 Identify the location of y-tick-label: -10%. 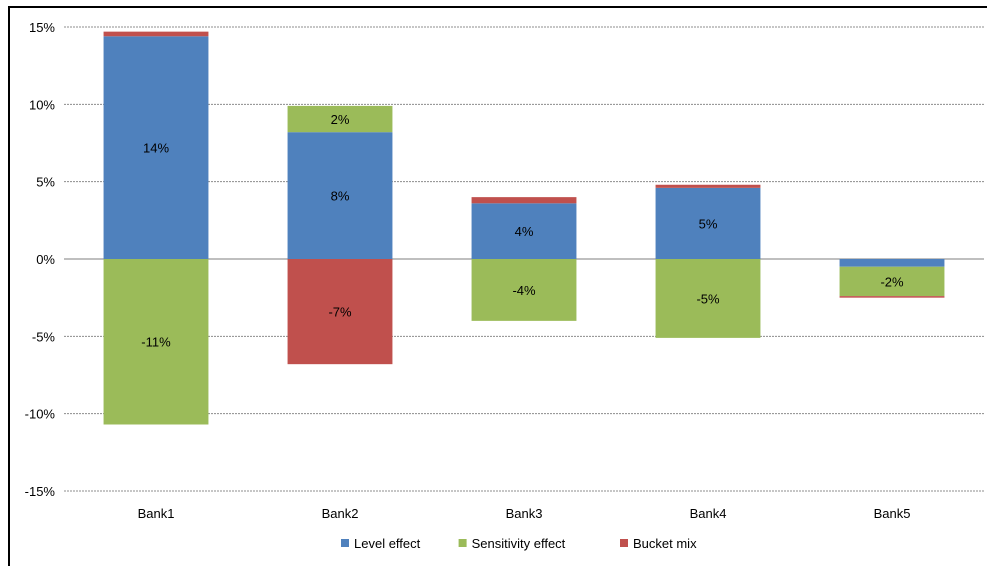
(40, 414).